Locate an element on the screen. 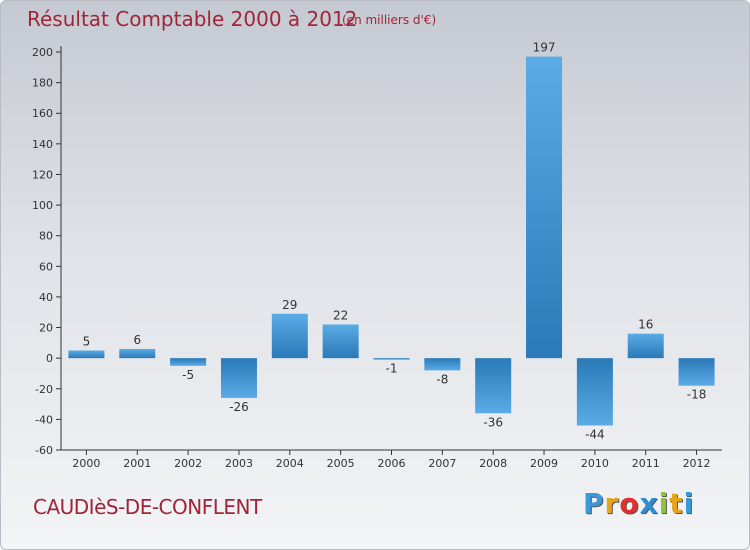  chart-subtitle: (en milliers d'€) is located at coordinates (389, 20).